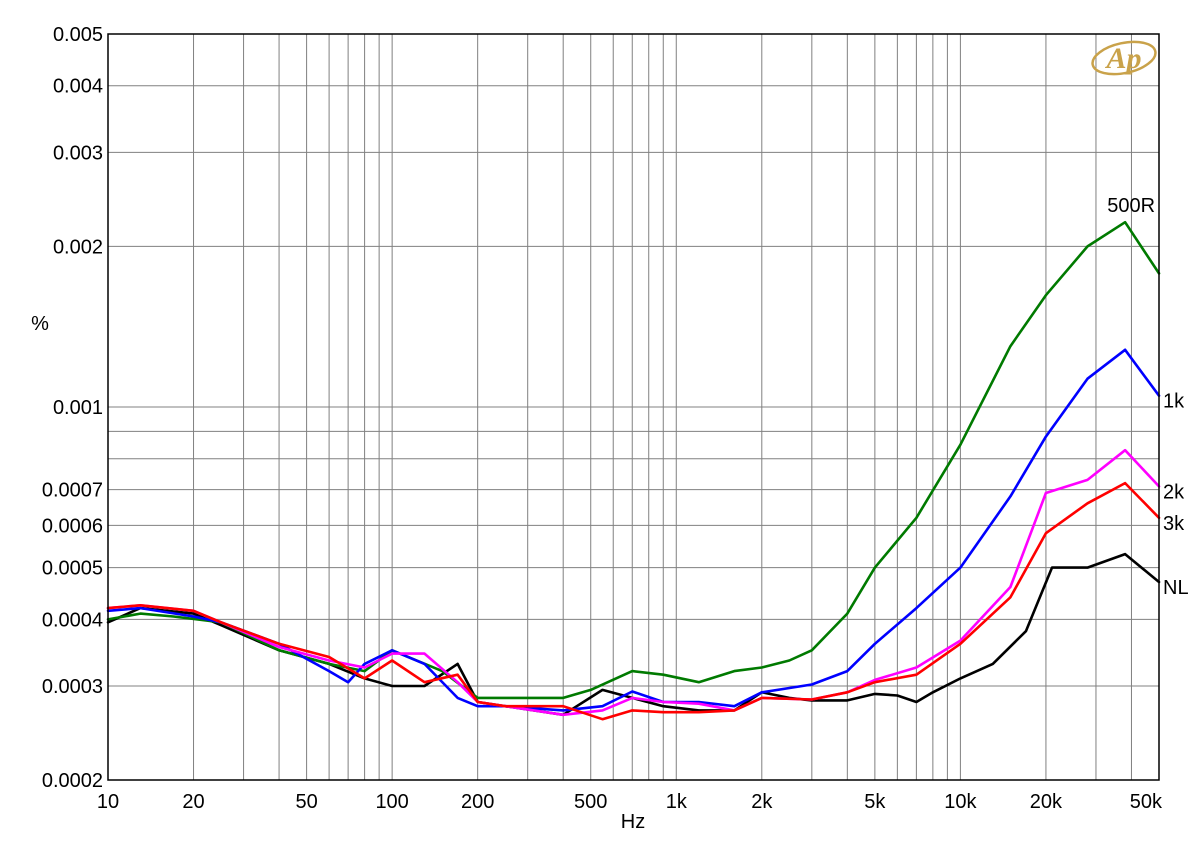  I want to click on y-tick-label: 0.002, so click(78, 247).